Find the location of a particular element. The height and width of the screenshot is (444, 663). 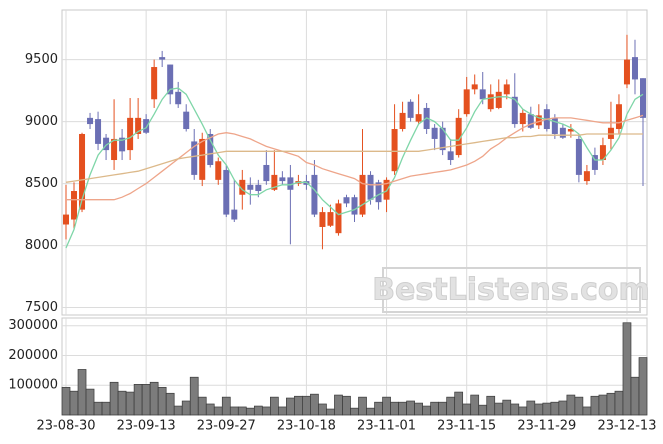

x-tick-label: 23-11-15 is located at coordinates (466, 426).